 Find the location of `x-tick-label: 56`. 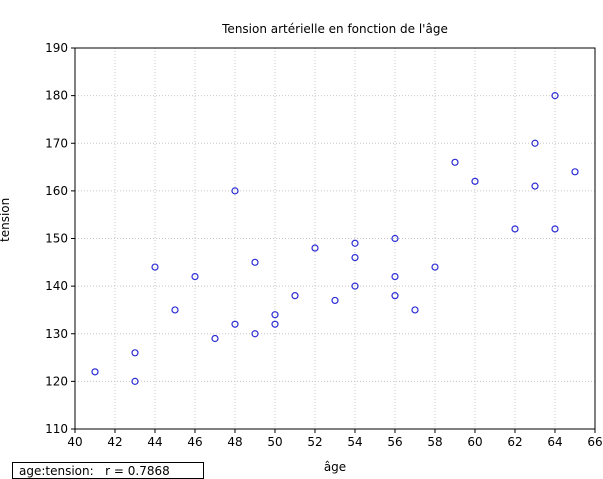

x-tick-label: 56 is located at coordinates (394, 442).